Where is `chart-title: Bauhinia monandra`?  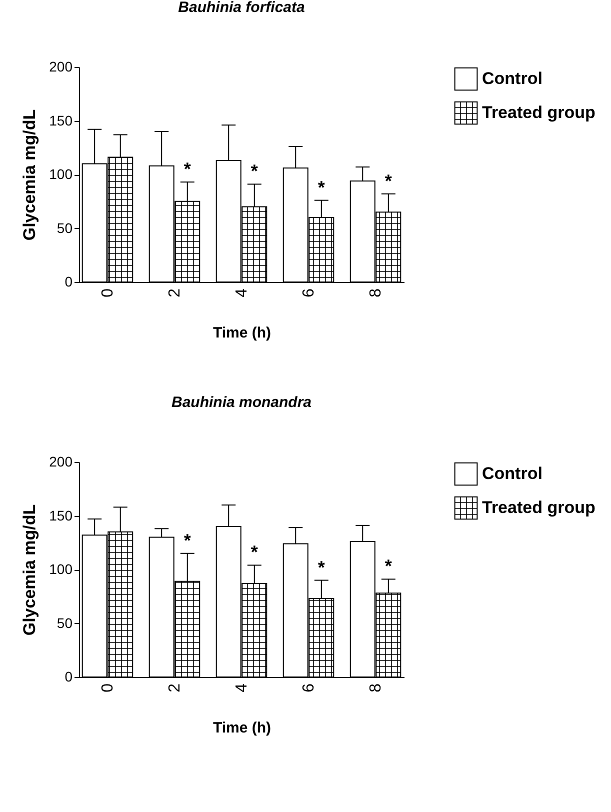
chart-title: Bauhinia monandra is located at coordinates (241, 402).